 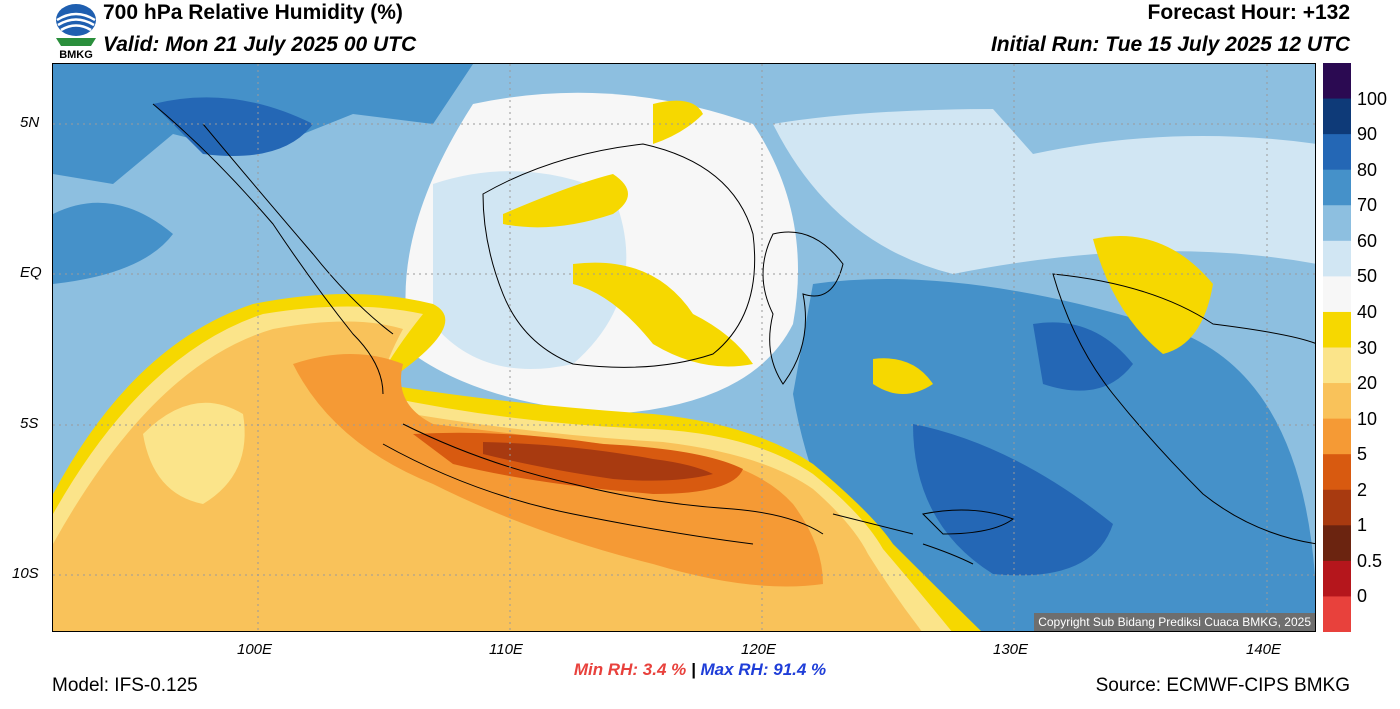 I want to click on max-rh-value: 91.4 %, so click(x=800, y=669).